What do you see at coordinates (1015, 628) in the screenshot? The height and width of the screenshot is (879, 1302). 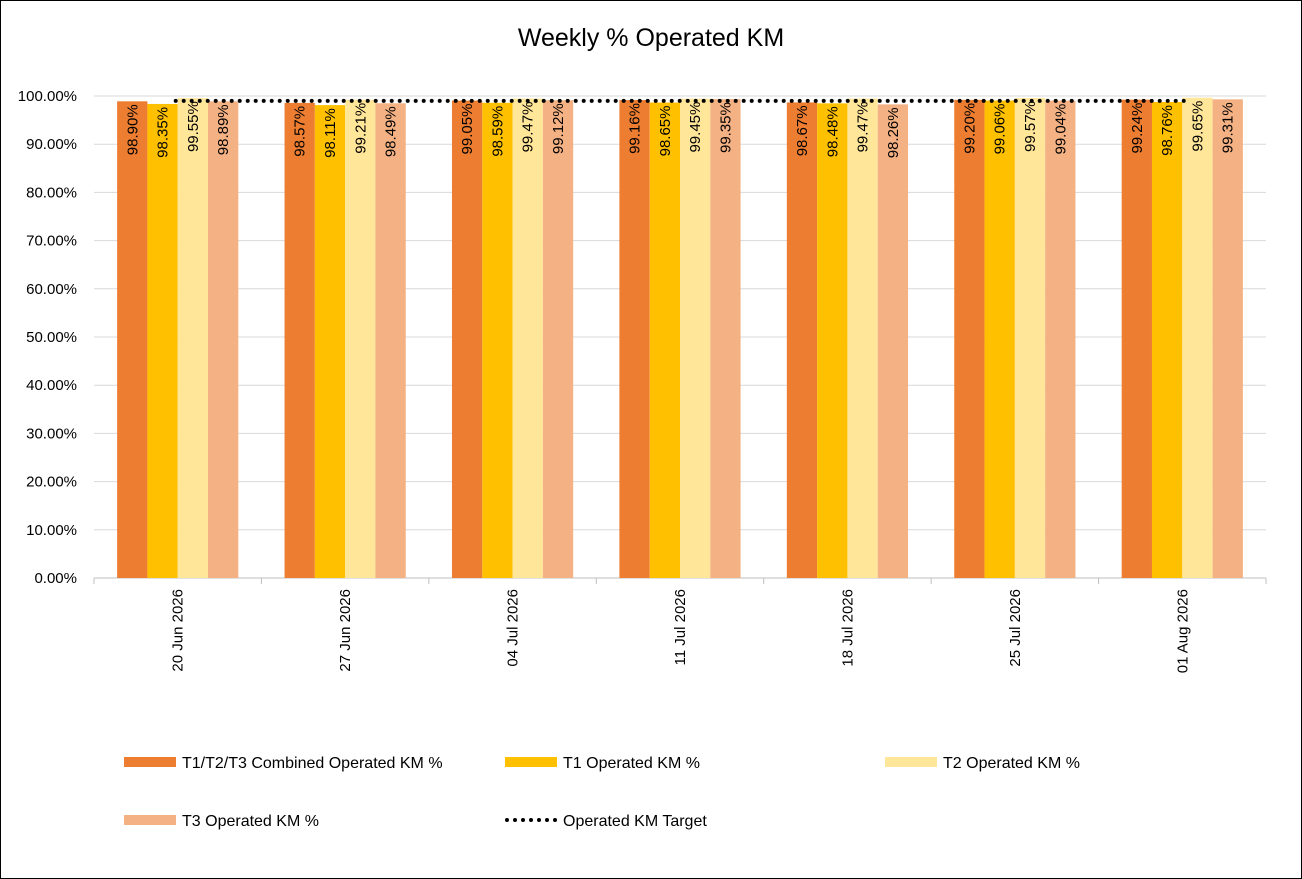 I see `x-tick-label: 25 Jul 2026` at bounding box center [1015, 628].